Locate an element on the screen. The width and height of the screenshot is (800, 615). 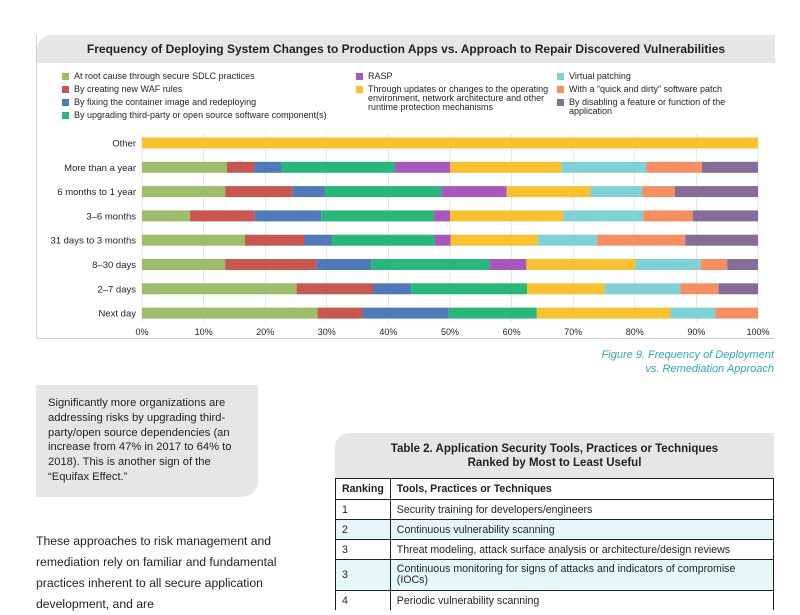
table-cell-rank: 4 is located at coordinates (363, 600).